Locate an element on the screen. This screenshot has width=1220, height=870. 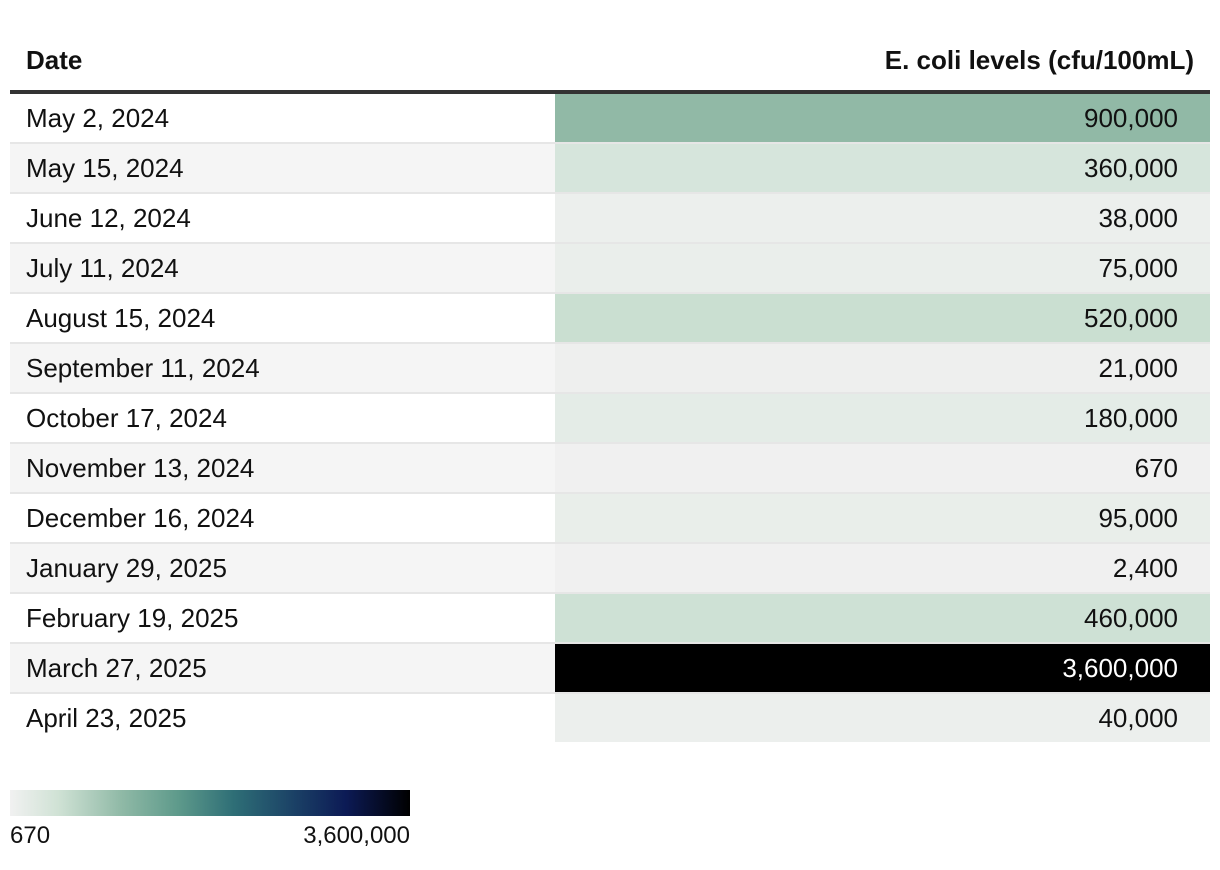
date-column-header: Date is located at coordinates (282, 62).